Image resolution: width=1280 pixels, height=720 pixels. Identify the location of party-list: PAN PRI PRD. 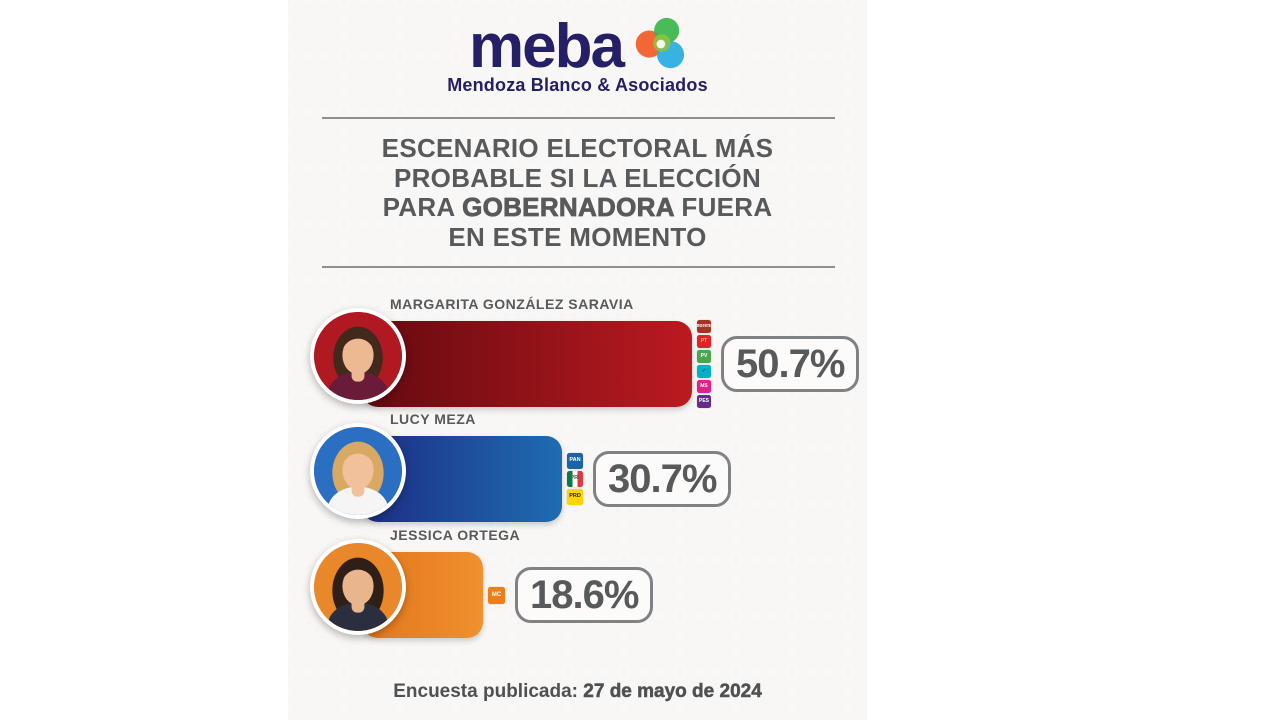
(575, 479).